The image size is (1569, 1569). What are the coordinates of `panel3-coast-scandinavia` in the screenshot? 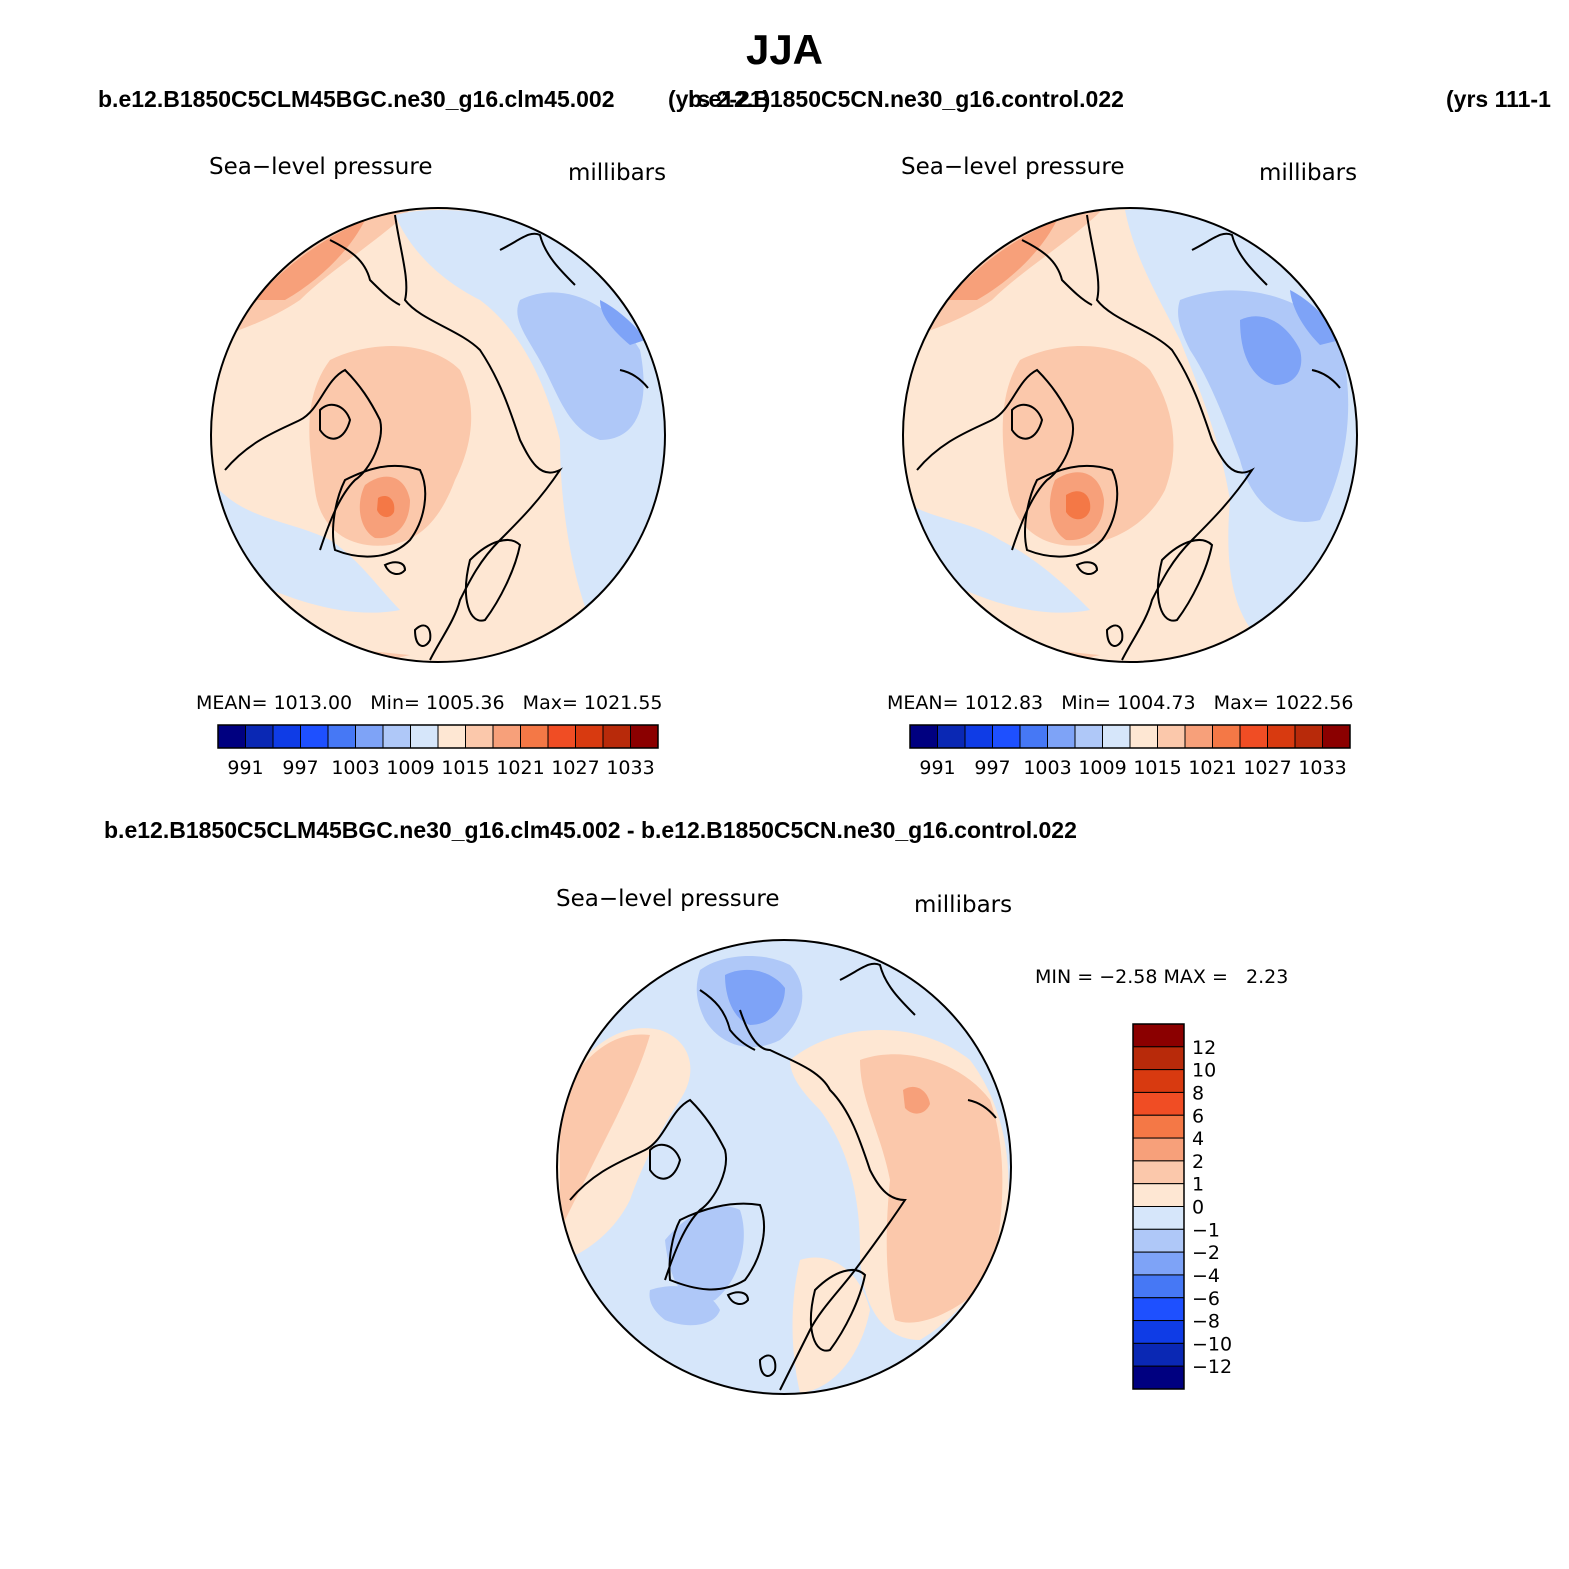 It's located at (838, 1310).